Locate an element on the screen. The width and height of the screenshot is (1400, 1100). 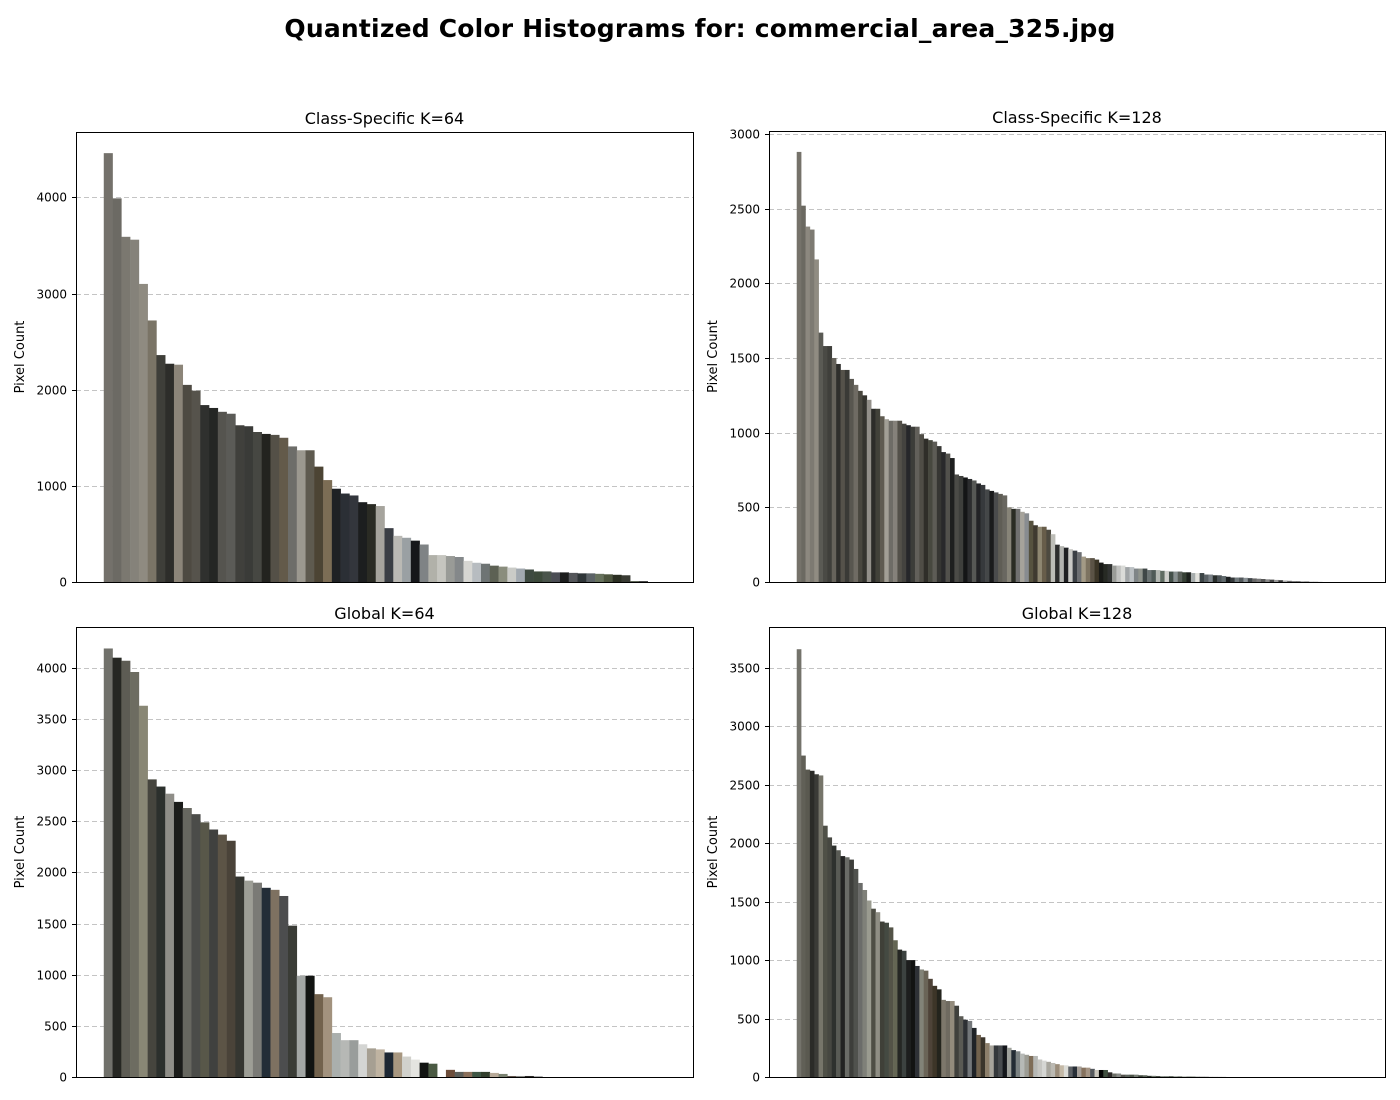
y-tick-label: 0 is located at coordinates (756, 1078).